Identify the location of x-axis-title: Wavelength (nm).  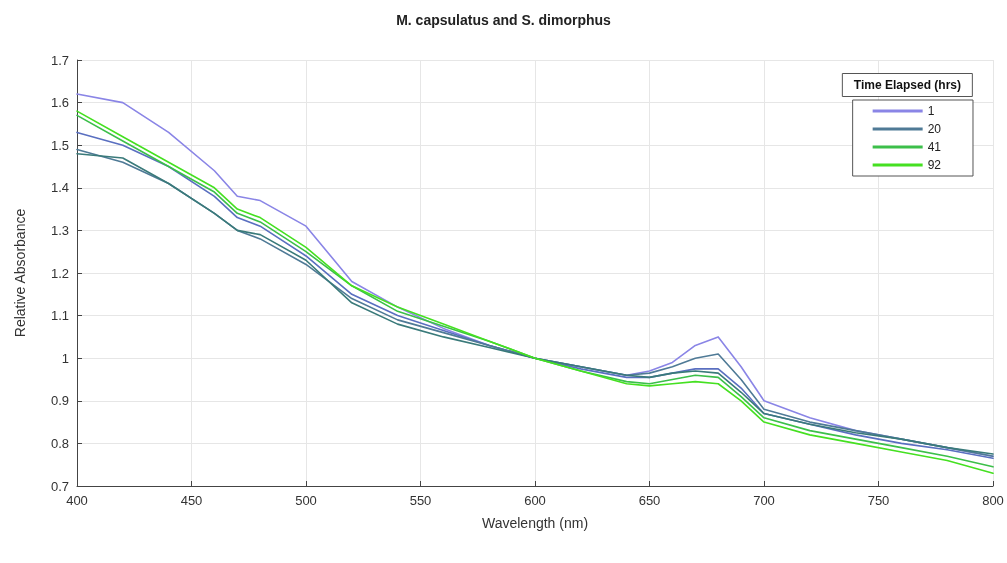
(535, 523).